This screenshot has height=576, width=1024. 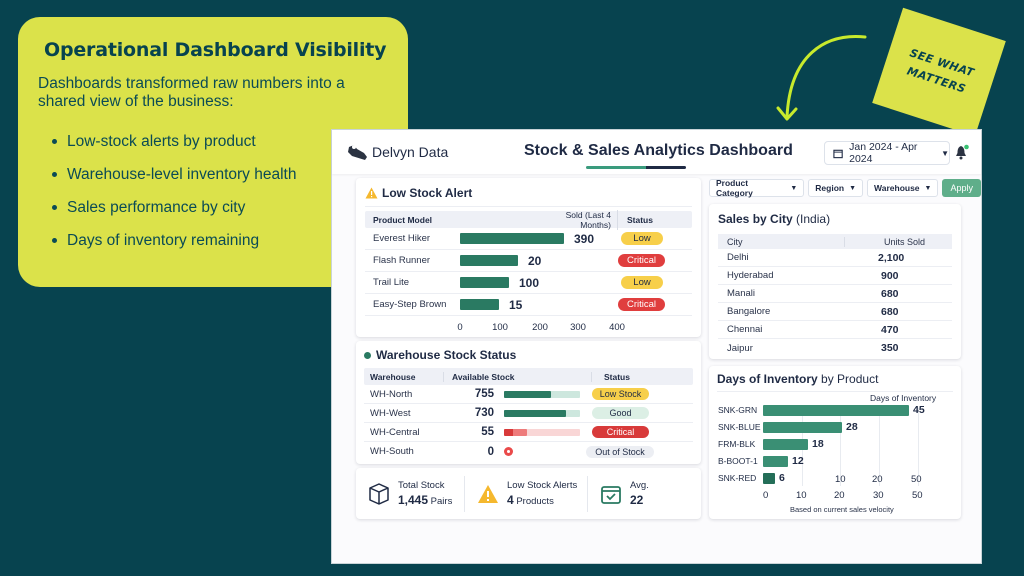 I want to click on product-category-filter: Product Category ▼, so click(x=757, y=188).